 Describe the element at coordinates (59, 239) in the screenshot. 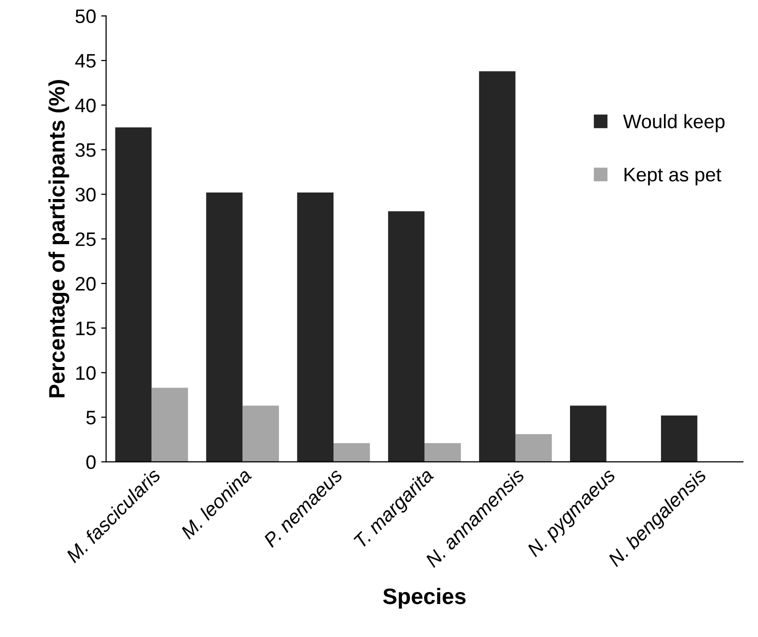

I see `y-axis-title: Percentage of participants (%)` at that location.